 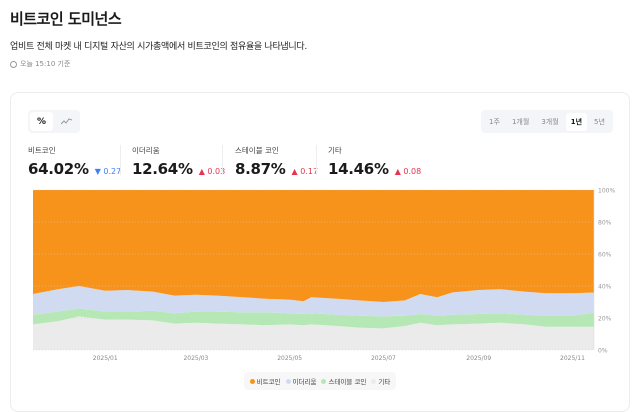 I want to click on stat-value: 12.64%, so click(x=162, y=169).